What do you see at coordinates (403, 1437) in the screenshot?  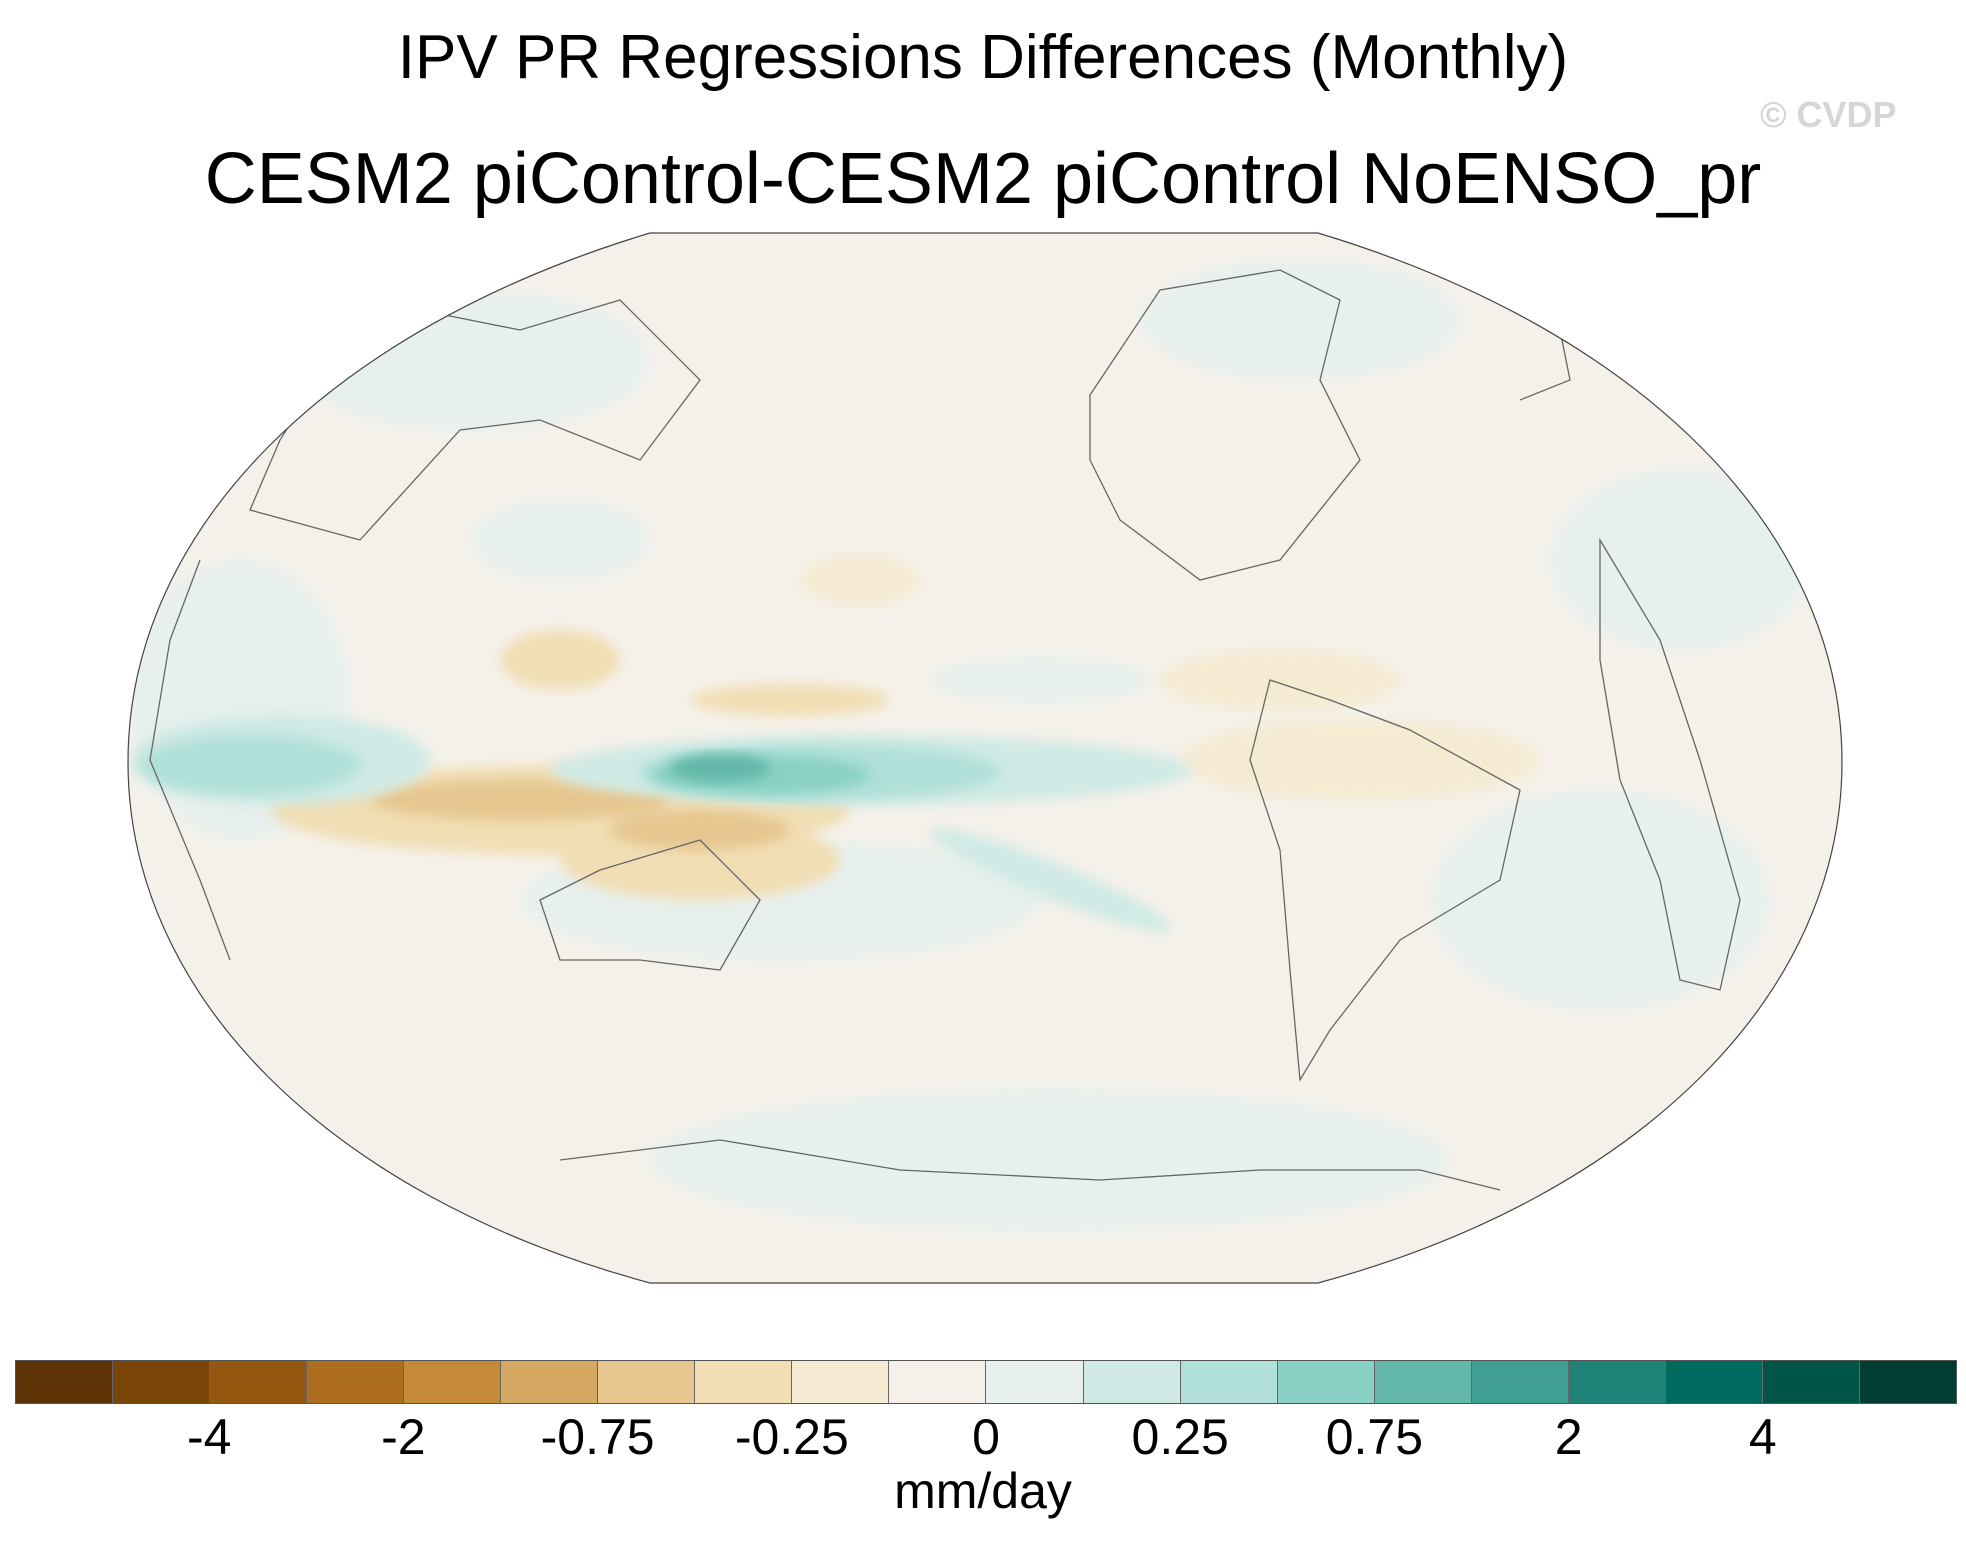 I see `colorbar-tick-label: -2` at bounding box center [403, 1437].